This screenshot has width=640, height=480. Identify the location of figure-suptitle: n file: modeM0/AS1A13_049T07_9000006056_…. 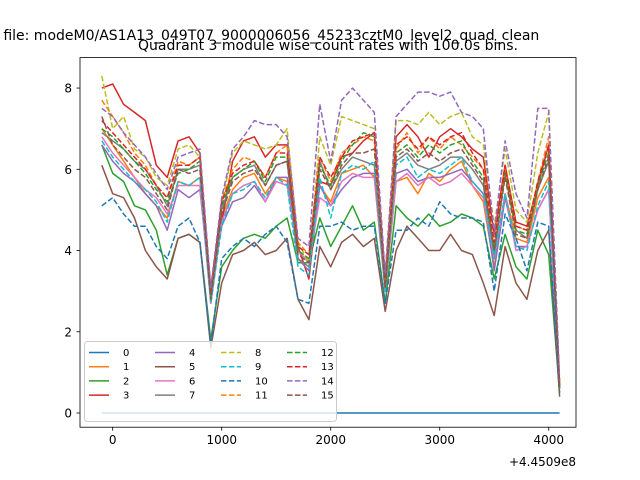
(269, 36).